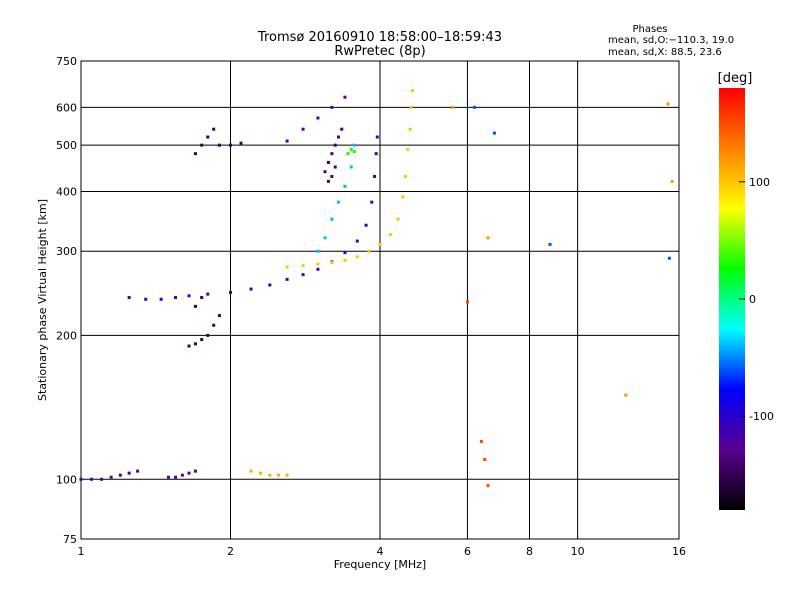 This screenshot has width=800, height=600. I want to click on y-tick-label: 750, so click(66, 61).